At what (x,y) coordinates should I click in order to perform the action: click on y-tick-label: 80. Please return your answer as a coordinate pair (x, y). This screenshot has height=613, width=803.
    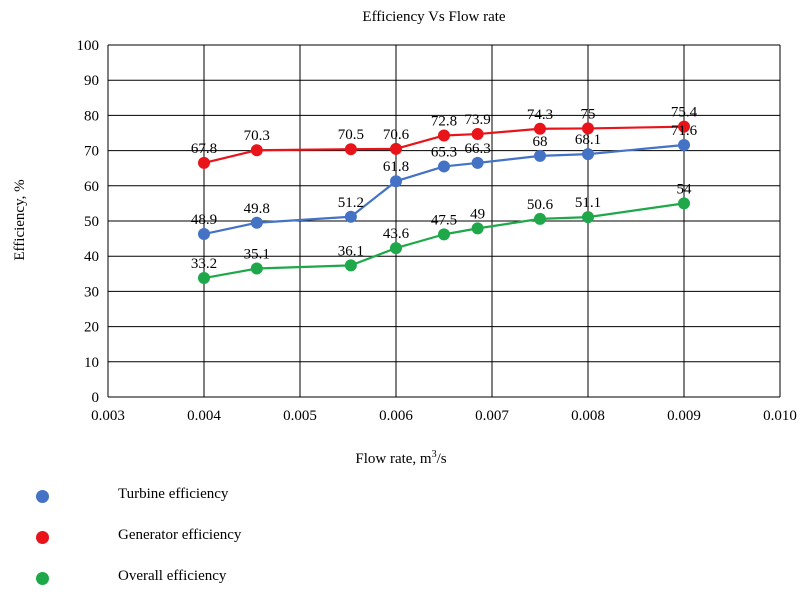
    Looking at the image, I should click on (91, 116).